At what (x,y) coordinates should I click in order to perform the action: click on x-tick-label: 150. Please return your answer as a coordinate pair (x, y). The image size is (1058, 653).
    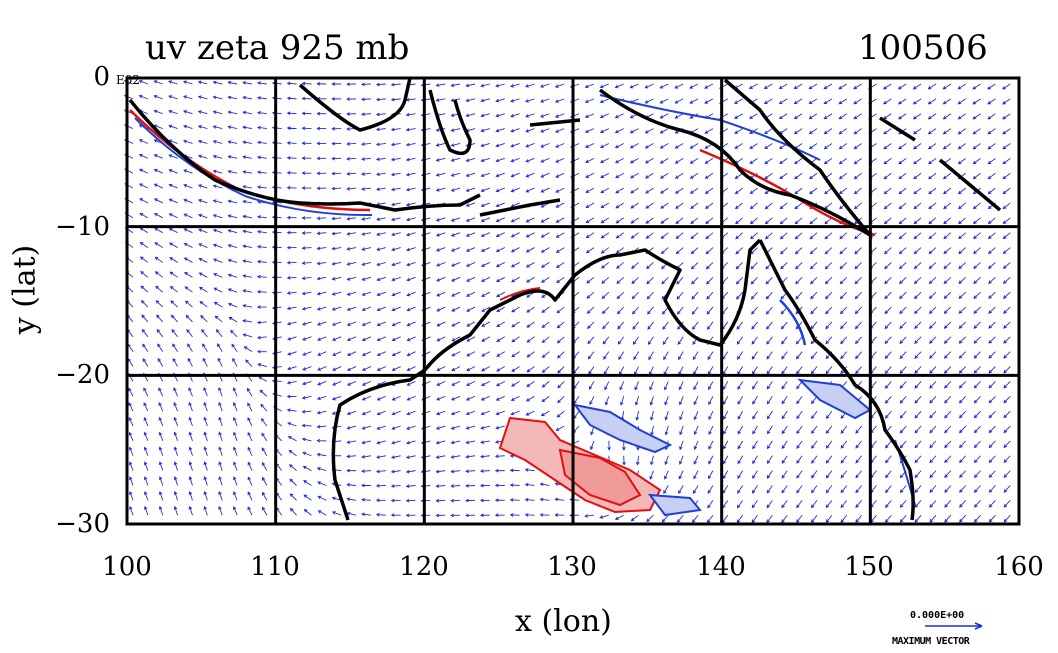
    Looking at the image, I should click on (869, 567).